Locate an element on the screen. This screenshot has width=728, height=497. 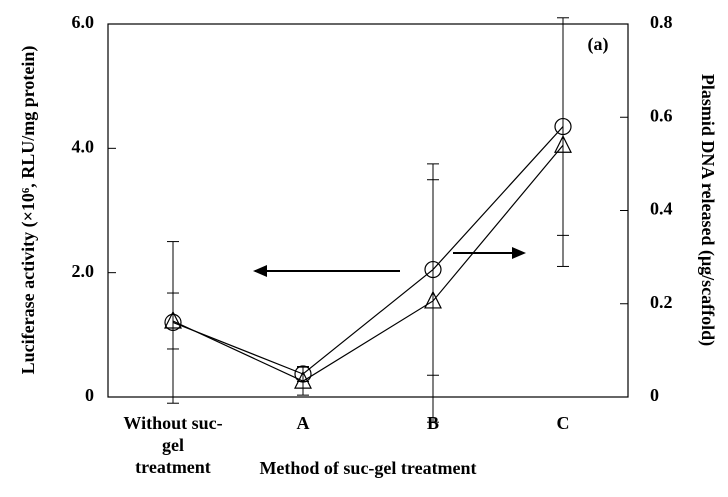
right-arrow is located at coordinates (489, 253).